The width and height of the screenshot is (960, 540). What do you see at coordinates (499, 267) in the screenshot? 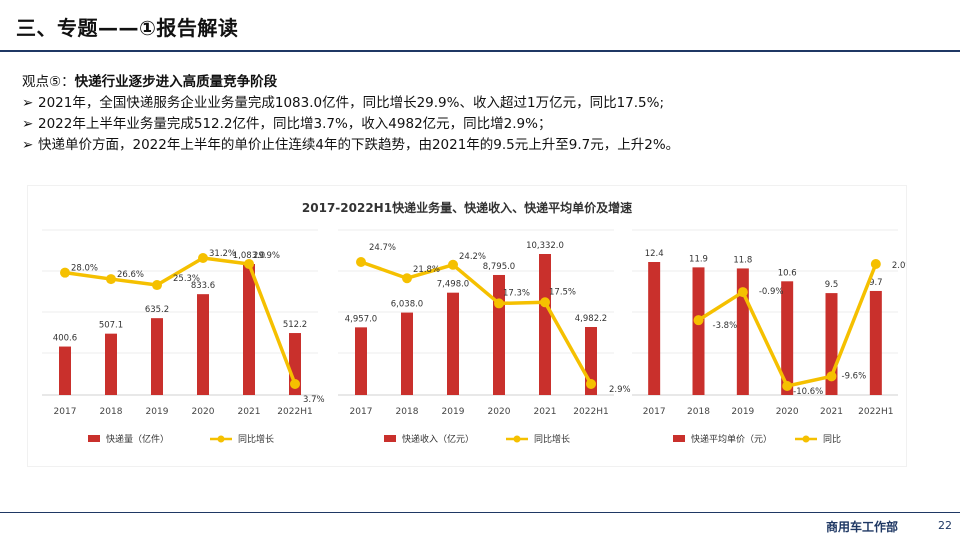
I see `bar-value-label: 8,795.0` at bounding box center [499, 267].